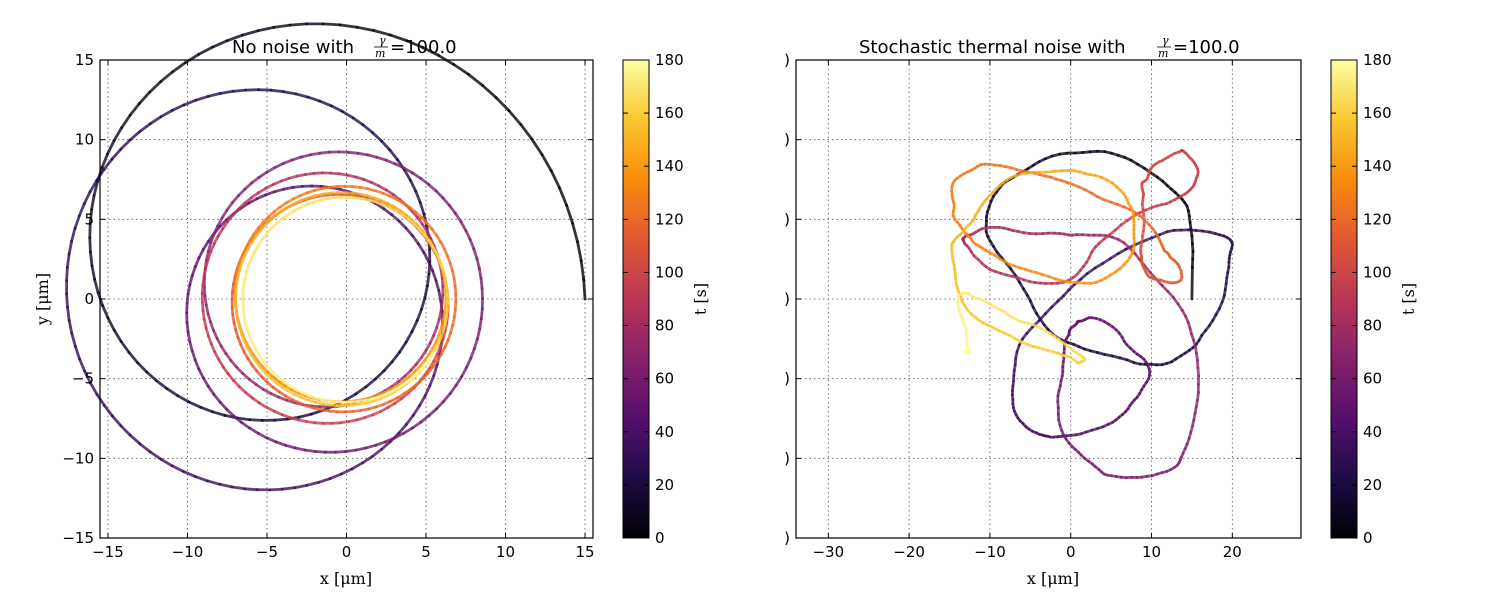 This screenshot has width=1503, height=598. Describe the element at coordinates (1374, 299) in the screenshot. I see `colorbar: 0 20 40 60 80 100 120 140 160 180 t [s]` at that location.